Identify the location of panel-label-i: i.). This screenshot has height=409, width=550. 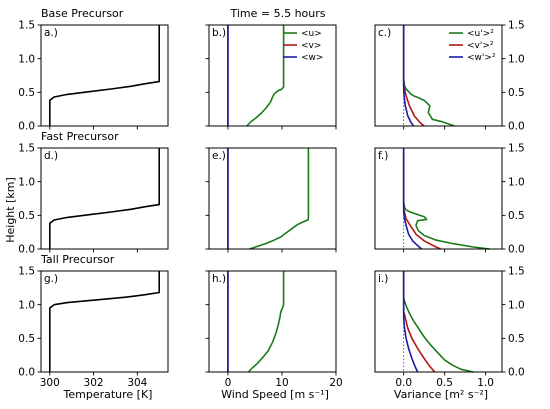
(383, 279).